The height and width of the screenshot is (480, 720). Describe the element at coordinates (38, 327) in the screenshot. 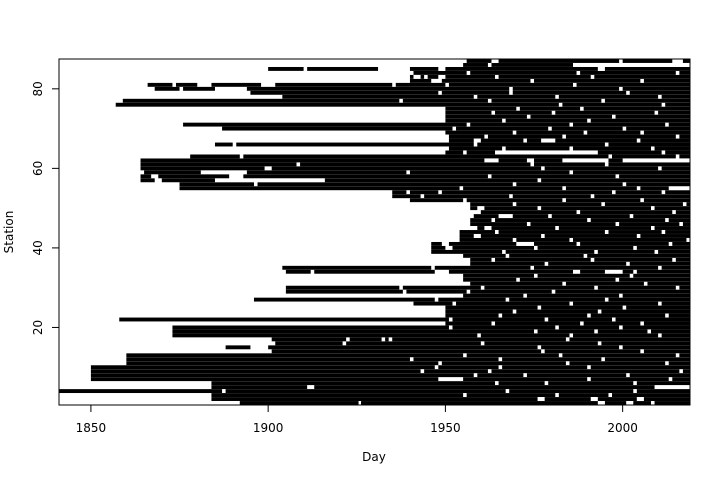

I see `y-tick-label: 20` at that location.